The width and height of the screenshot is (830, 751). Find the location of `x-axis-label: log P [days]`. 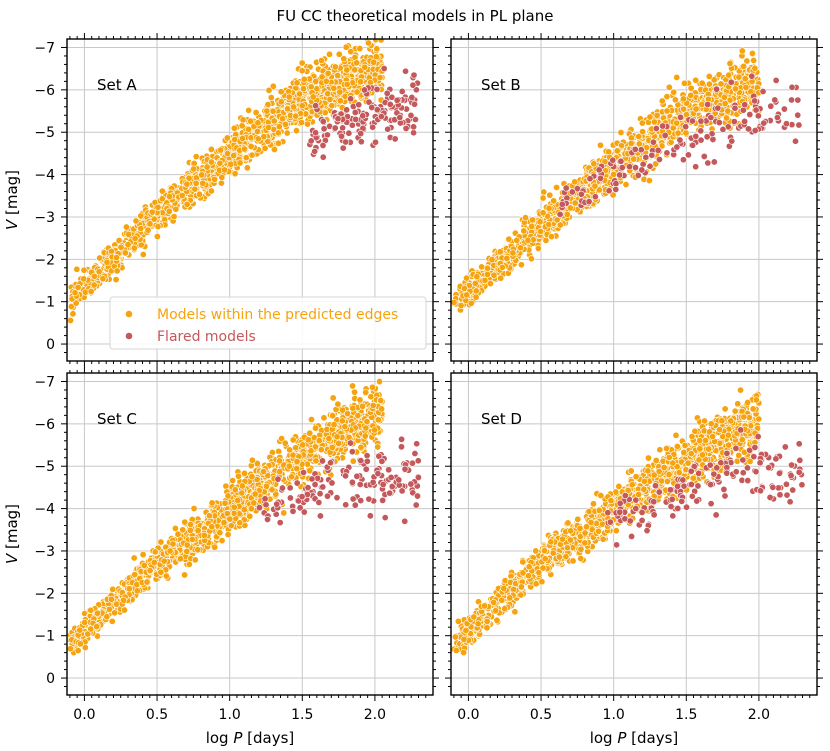

x-axis-label: log P [days] is located at coordinates (250, 738).